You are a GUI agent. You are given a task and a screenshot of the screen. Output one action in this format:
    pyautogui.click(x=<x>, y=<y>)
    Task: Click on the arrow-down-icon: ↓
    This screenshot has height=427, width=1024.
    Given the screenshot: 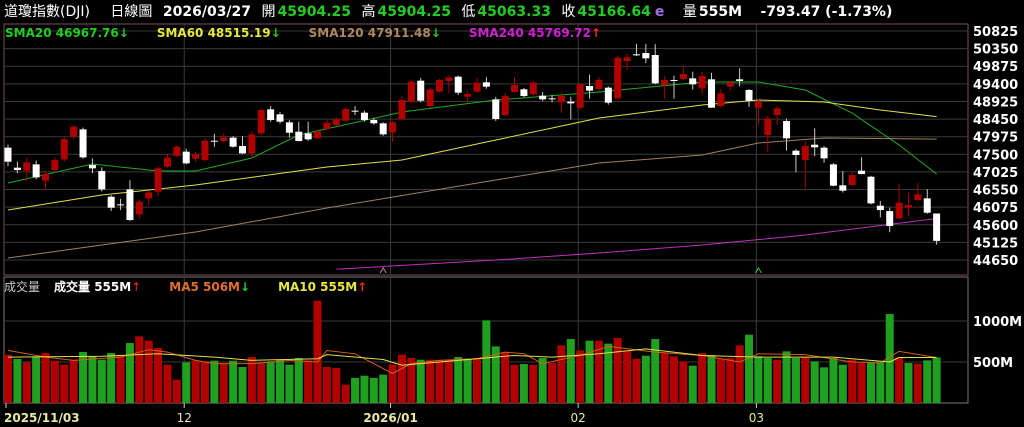 What is the action you would take?
    pyautogui.click(x=275, y=33)
    